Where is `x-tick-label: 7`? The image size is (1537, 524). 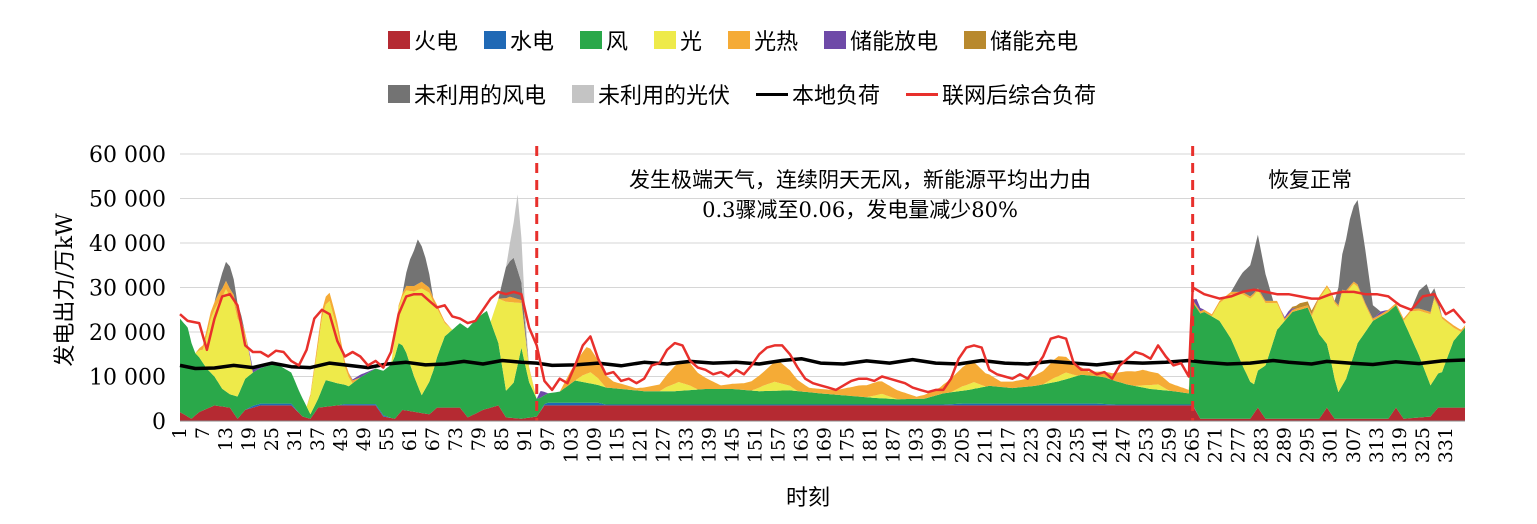
x-tick-label: 7 is located at coordinates (203, 433).